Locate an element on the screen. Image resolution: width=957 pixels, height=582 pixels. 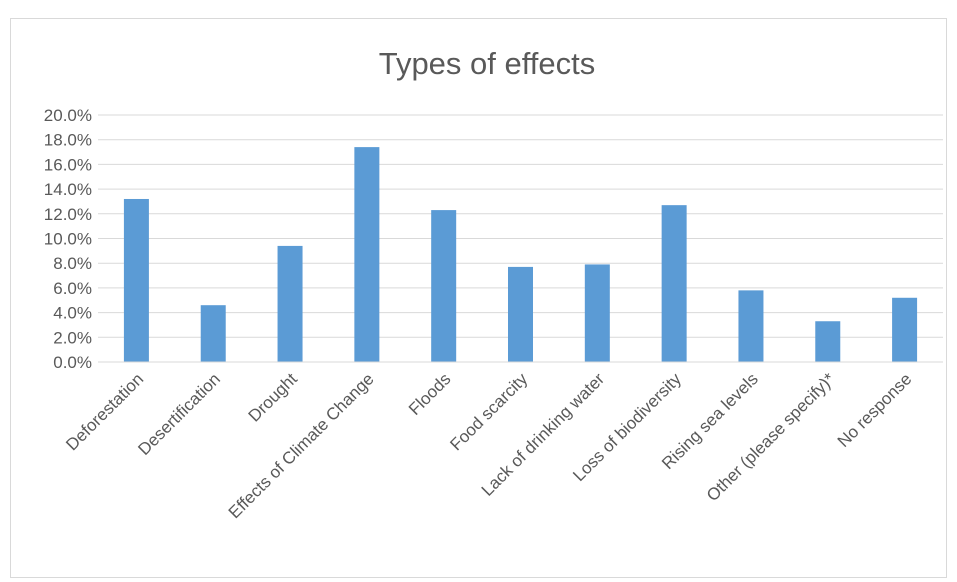
y-tick-label: 16.0% is located at coordinates (68, 164).